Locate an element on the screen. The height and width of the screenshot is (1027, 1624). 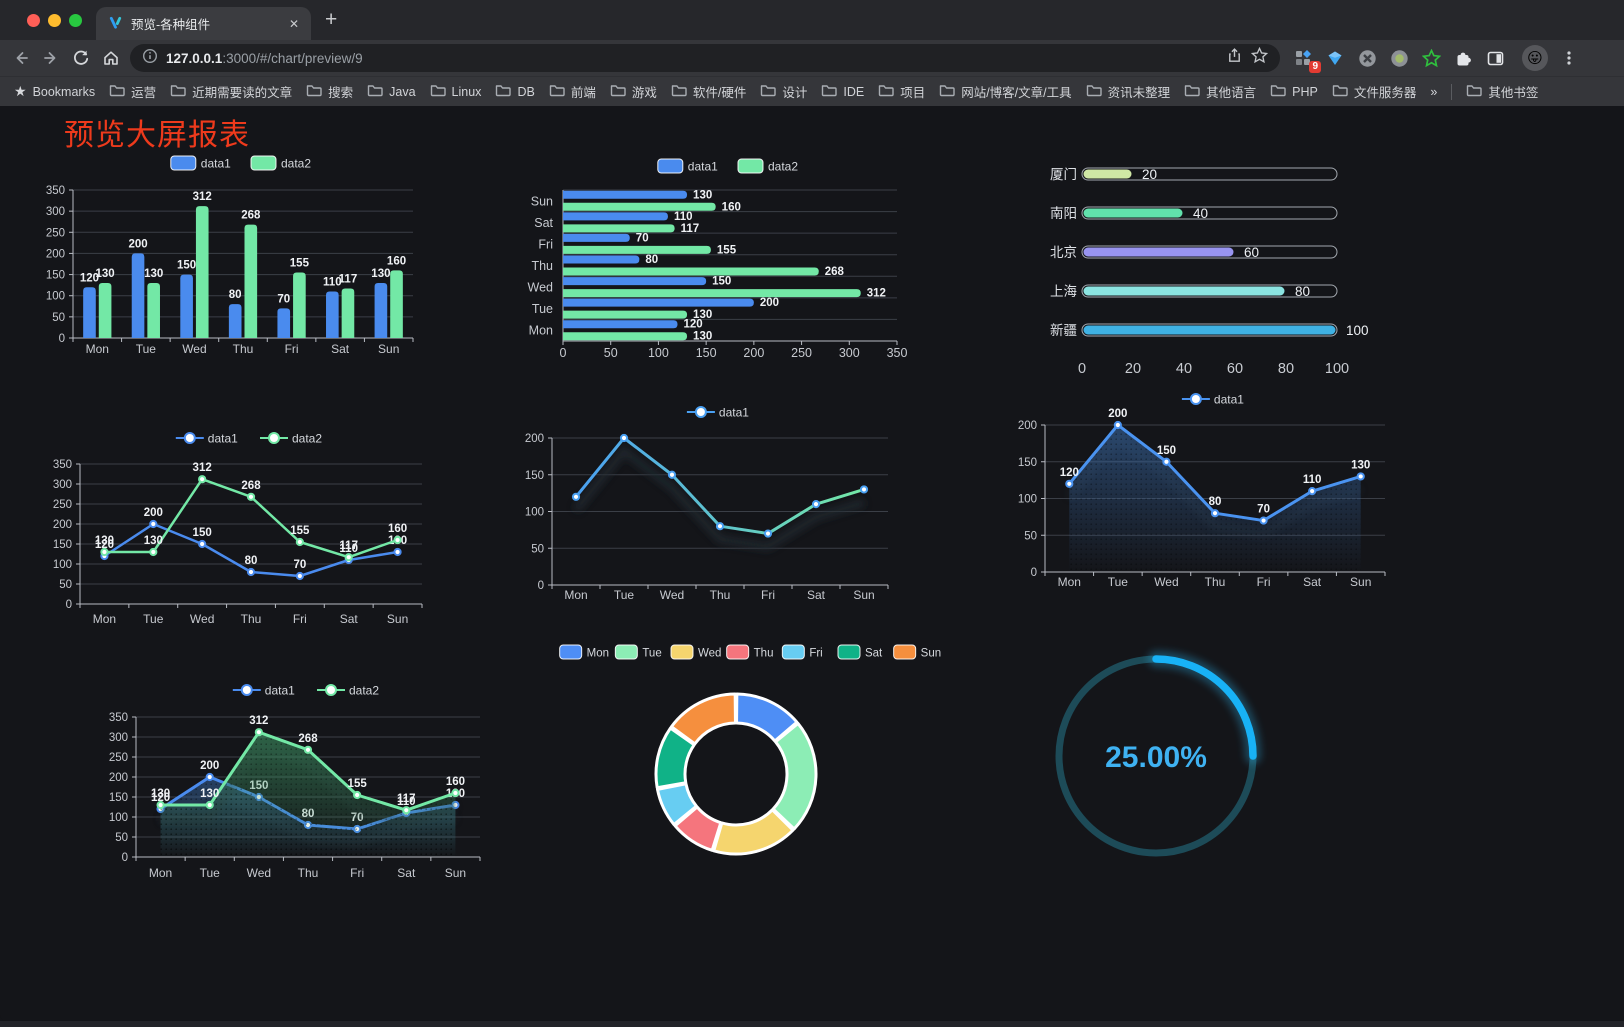
ext-record-button is located at coordinates (1399, 58).